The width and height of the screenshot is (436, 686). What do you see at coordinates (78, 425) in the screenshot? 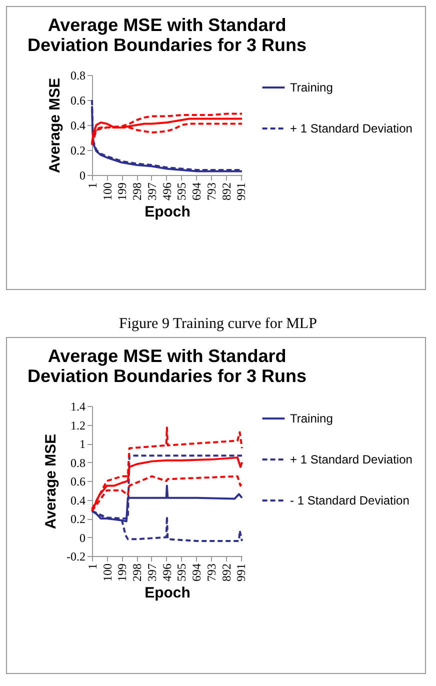
I see `y-tick-label: 1.2` at bounding box center [78, 425].